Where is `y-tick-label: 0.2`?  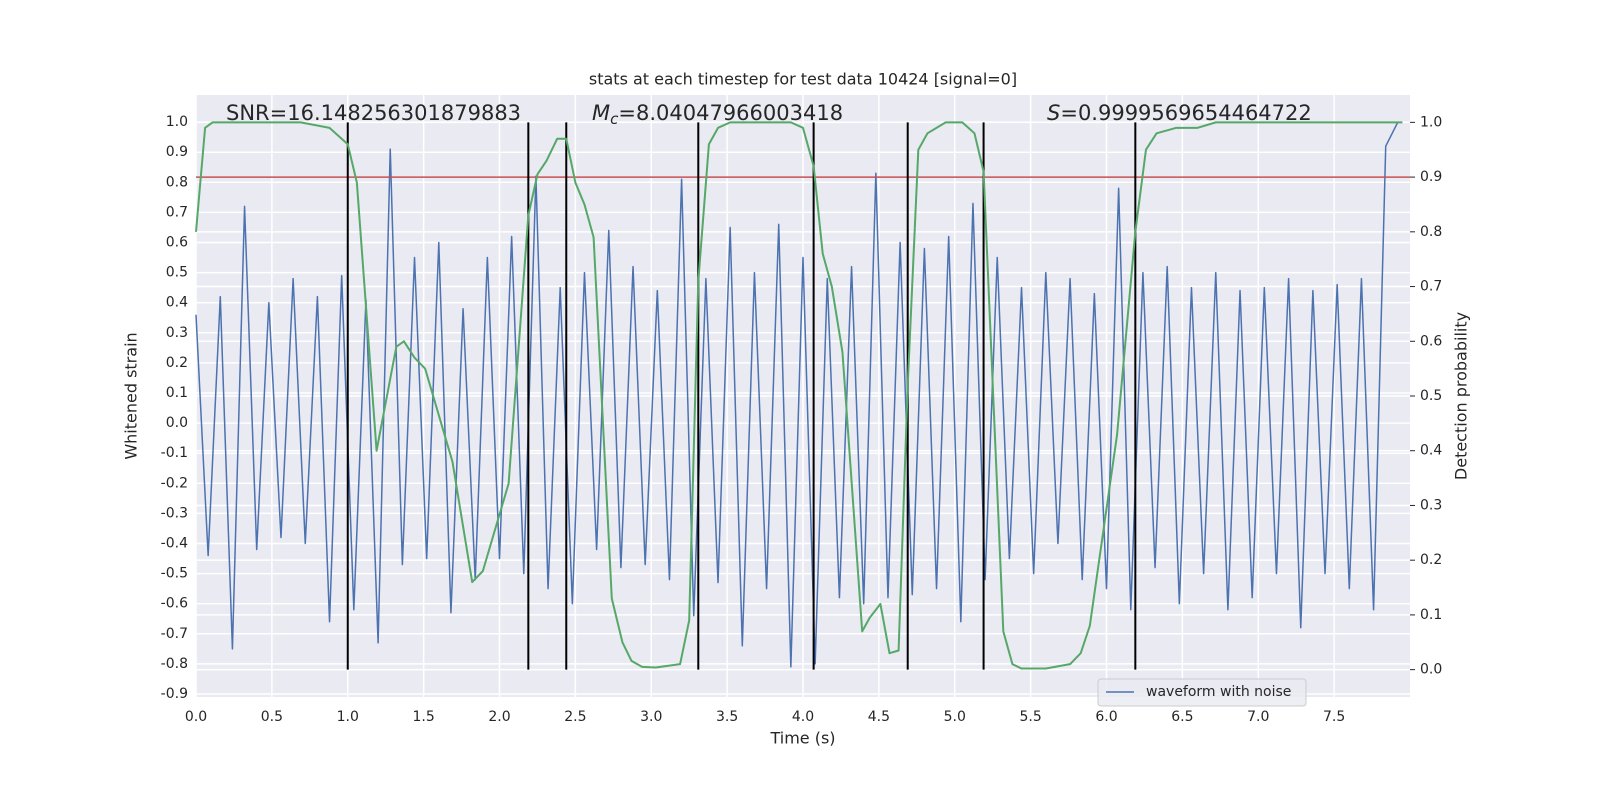 y-tick-label: 0.2 is located at coordinates (177, 363).